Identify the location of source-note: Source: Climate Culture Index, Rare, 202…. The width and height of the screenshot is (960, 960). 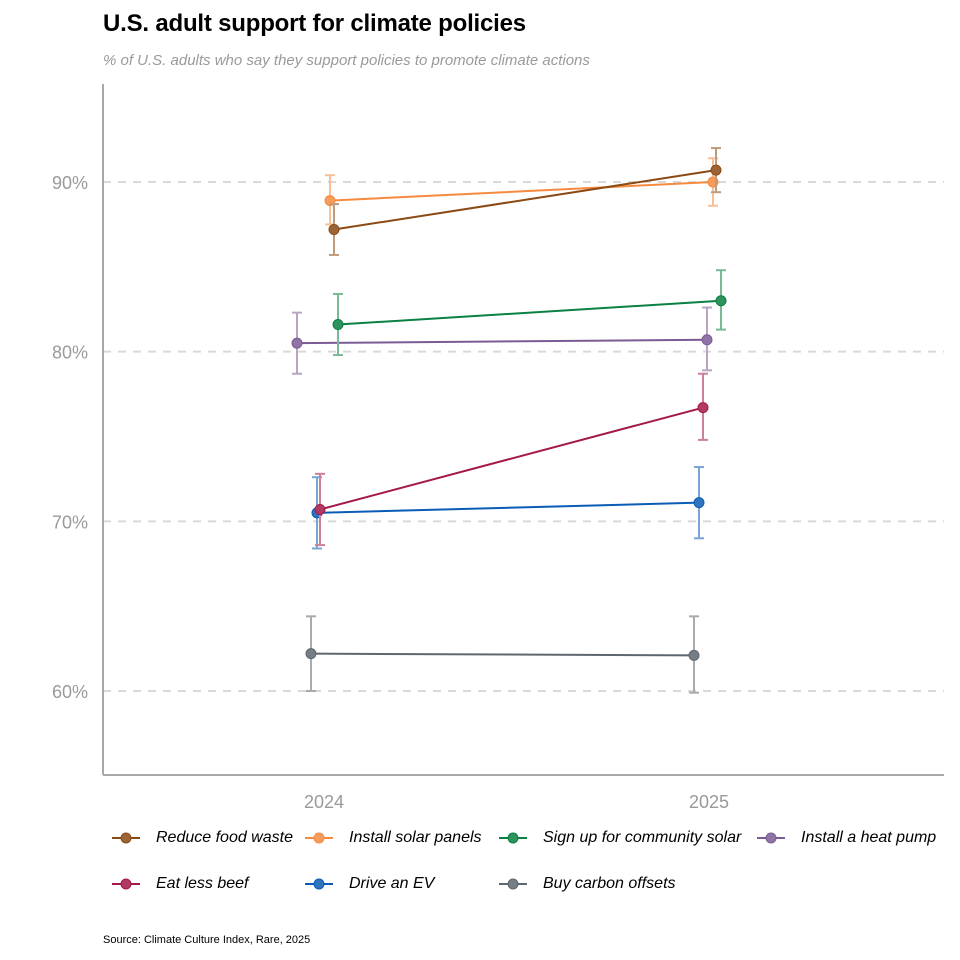
(207, 940).